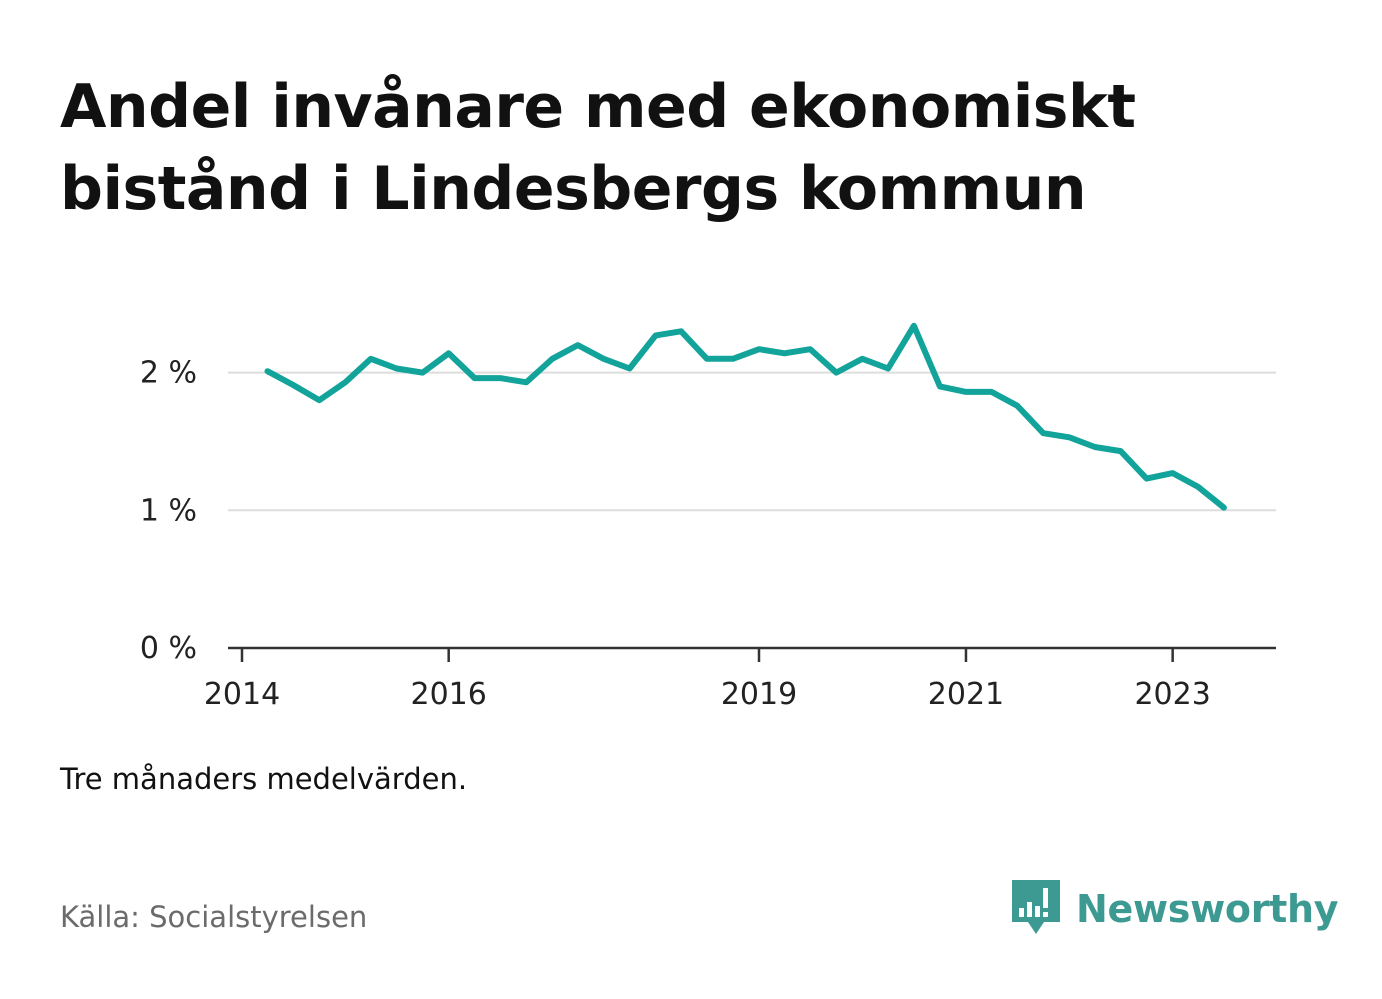  I want to click on brand-name: Newsworthy, so click(1207, 909).